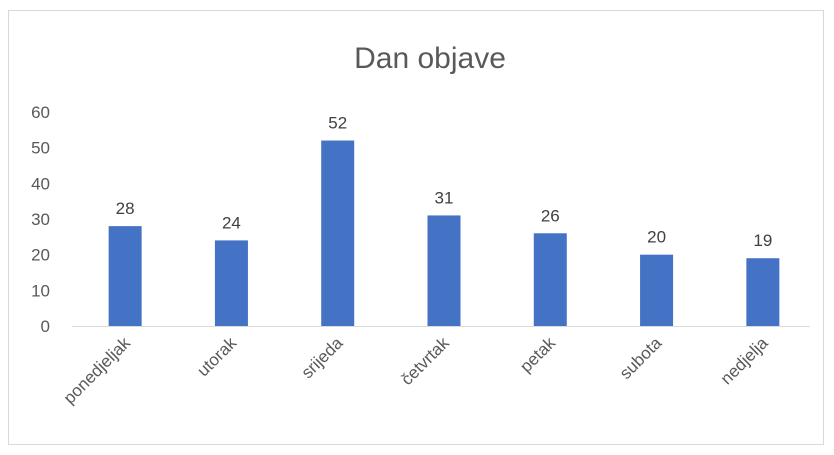  What do you see at coordinates (537, 354) in the screenshot?
I see `category-label-petak: petak` at bounding box center [537, 354].